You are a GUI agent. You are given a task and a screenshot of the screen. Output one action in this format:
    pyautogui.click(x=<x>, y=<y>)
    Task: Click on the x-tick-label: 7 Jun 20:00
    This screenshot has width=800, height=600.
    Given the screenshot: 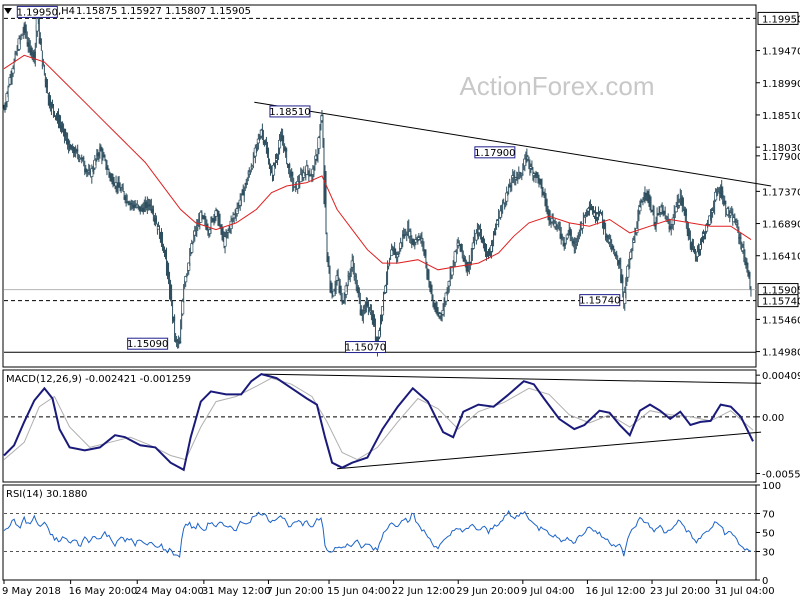 What is the action you would take?
    pyautogui.click(x=294, y=591)
    